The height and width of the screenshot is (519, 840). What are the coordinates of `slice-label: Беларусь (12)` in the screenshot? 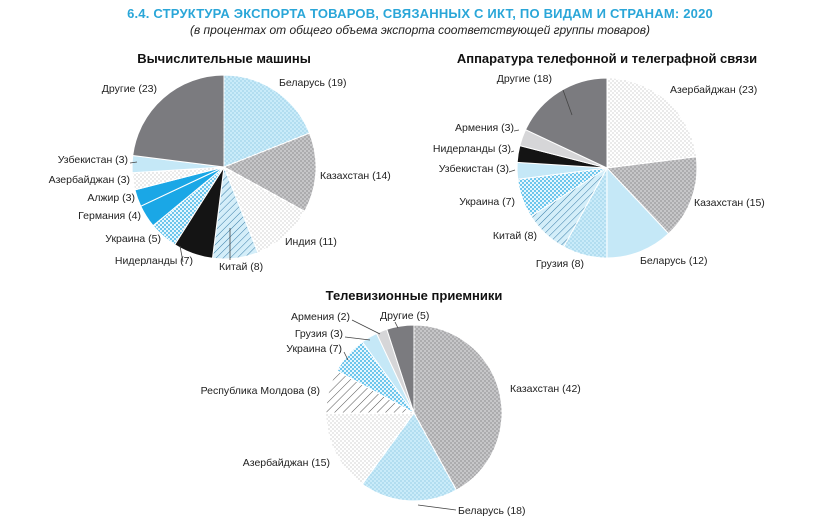 It's located at (674, 261).